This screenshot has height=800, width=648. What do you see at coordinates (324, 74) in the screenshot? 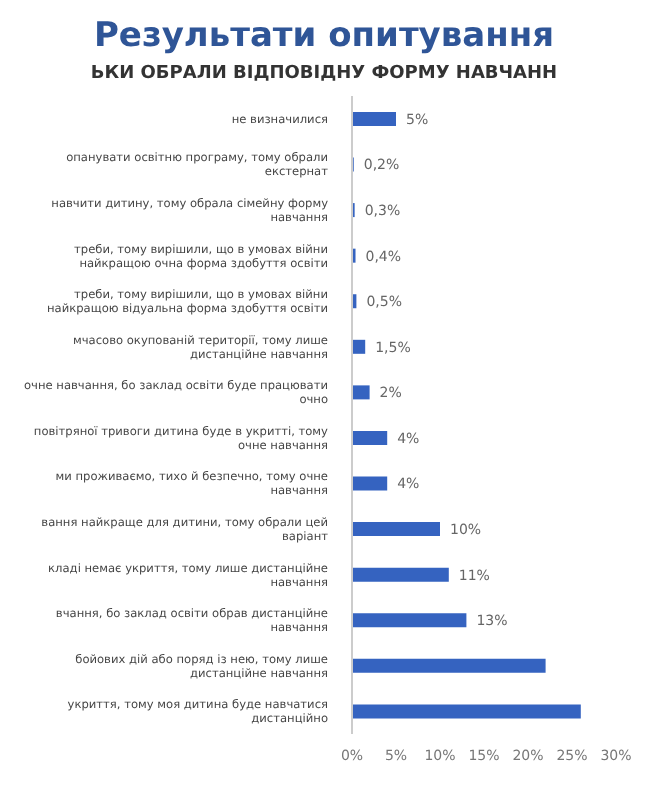
I see `chart-subtitle: ЬКИ ОБРАЛИ ВІДПОВІДНУ ФОРМУ НАВЧАНН` at bounding box center [324, 74].